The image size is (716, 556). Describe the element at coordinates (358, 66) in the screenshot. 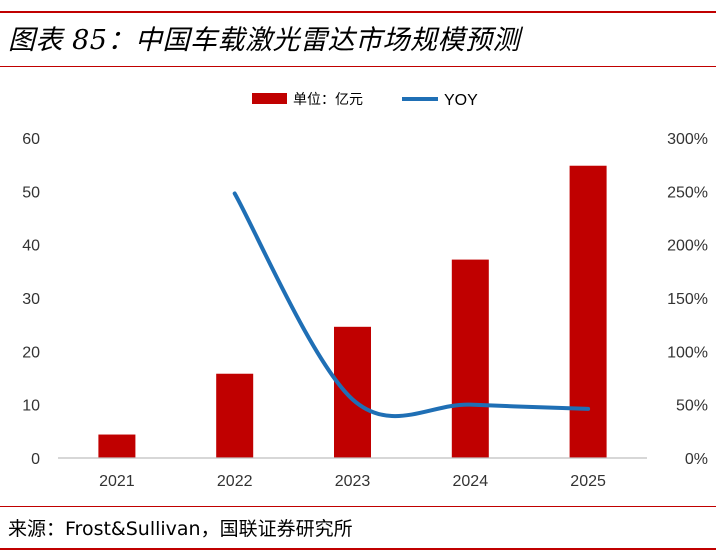

I see `title-rule` at that location.